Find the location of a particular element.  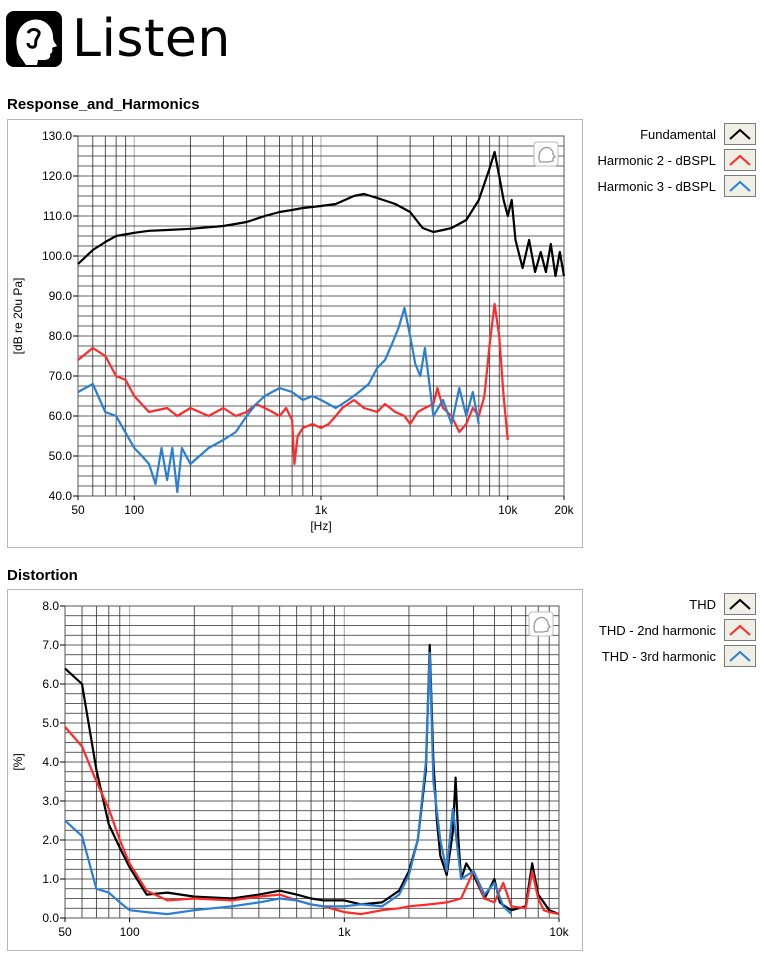

y-tick-label: 80.0 is located at coordinates (61, 336).